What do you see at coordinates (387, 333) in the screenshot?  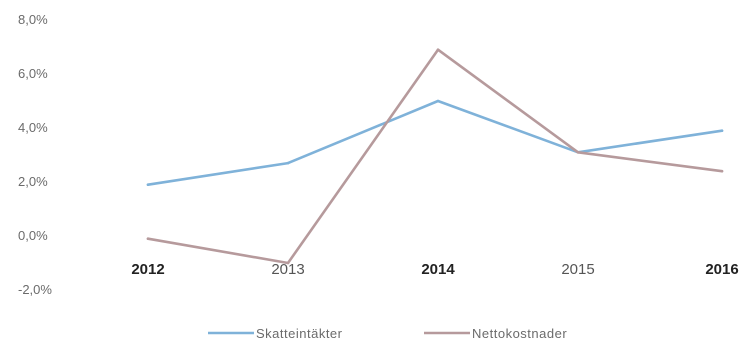 I see `legend: Skatteintäkter Nettokostnader` at bounding box center [387, 333].